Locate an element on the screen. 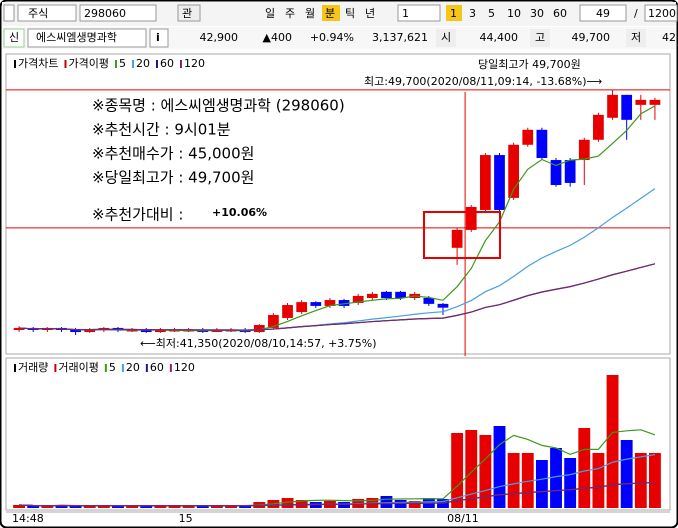 The width and height of the screenshot is (678, 528). price-ma is located at coordinates (337, 297).